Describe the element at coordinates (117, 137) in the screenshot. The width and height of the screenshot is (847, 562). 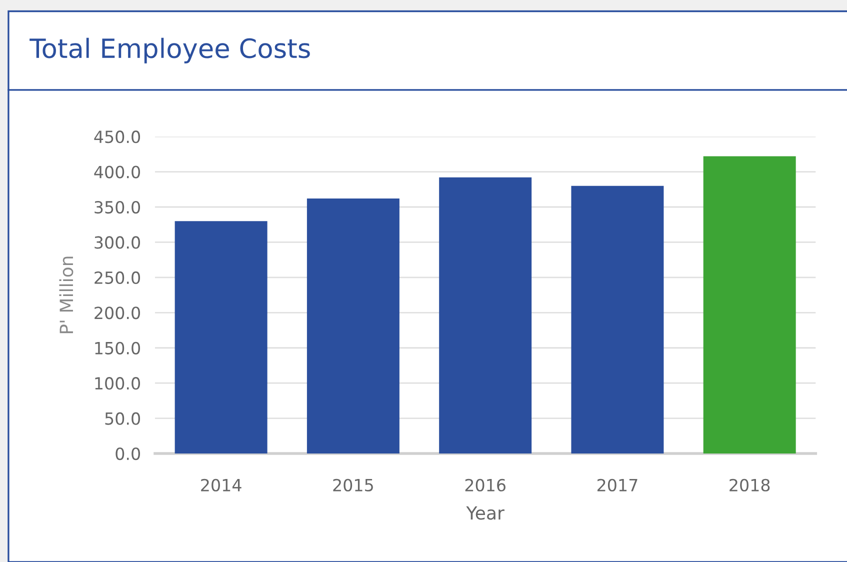
I see `y-tick-label: 450.0` at that location.